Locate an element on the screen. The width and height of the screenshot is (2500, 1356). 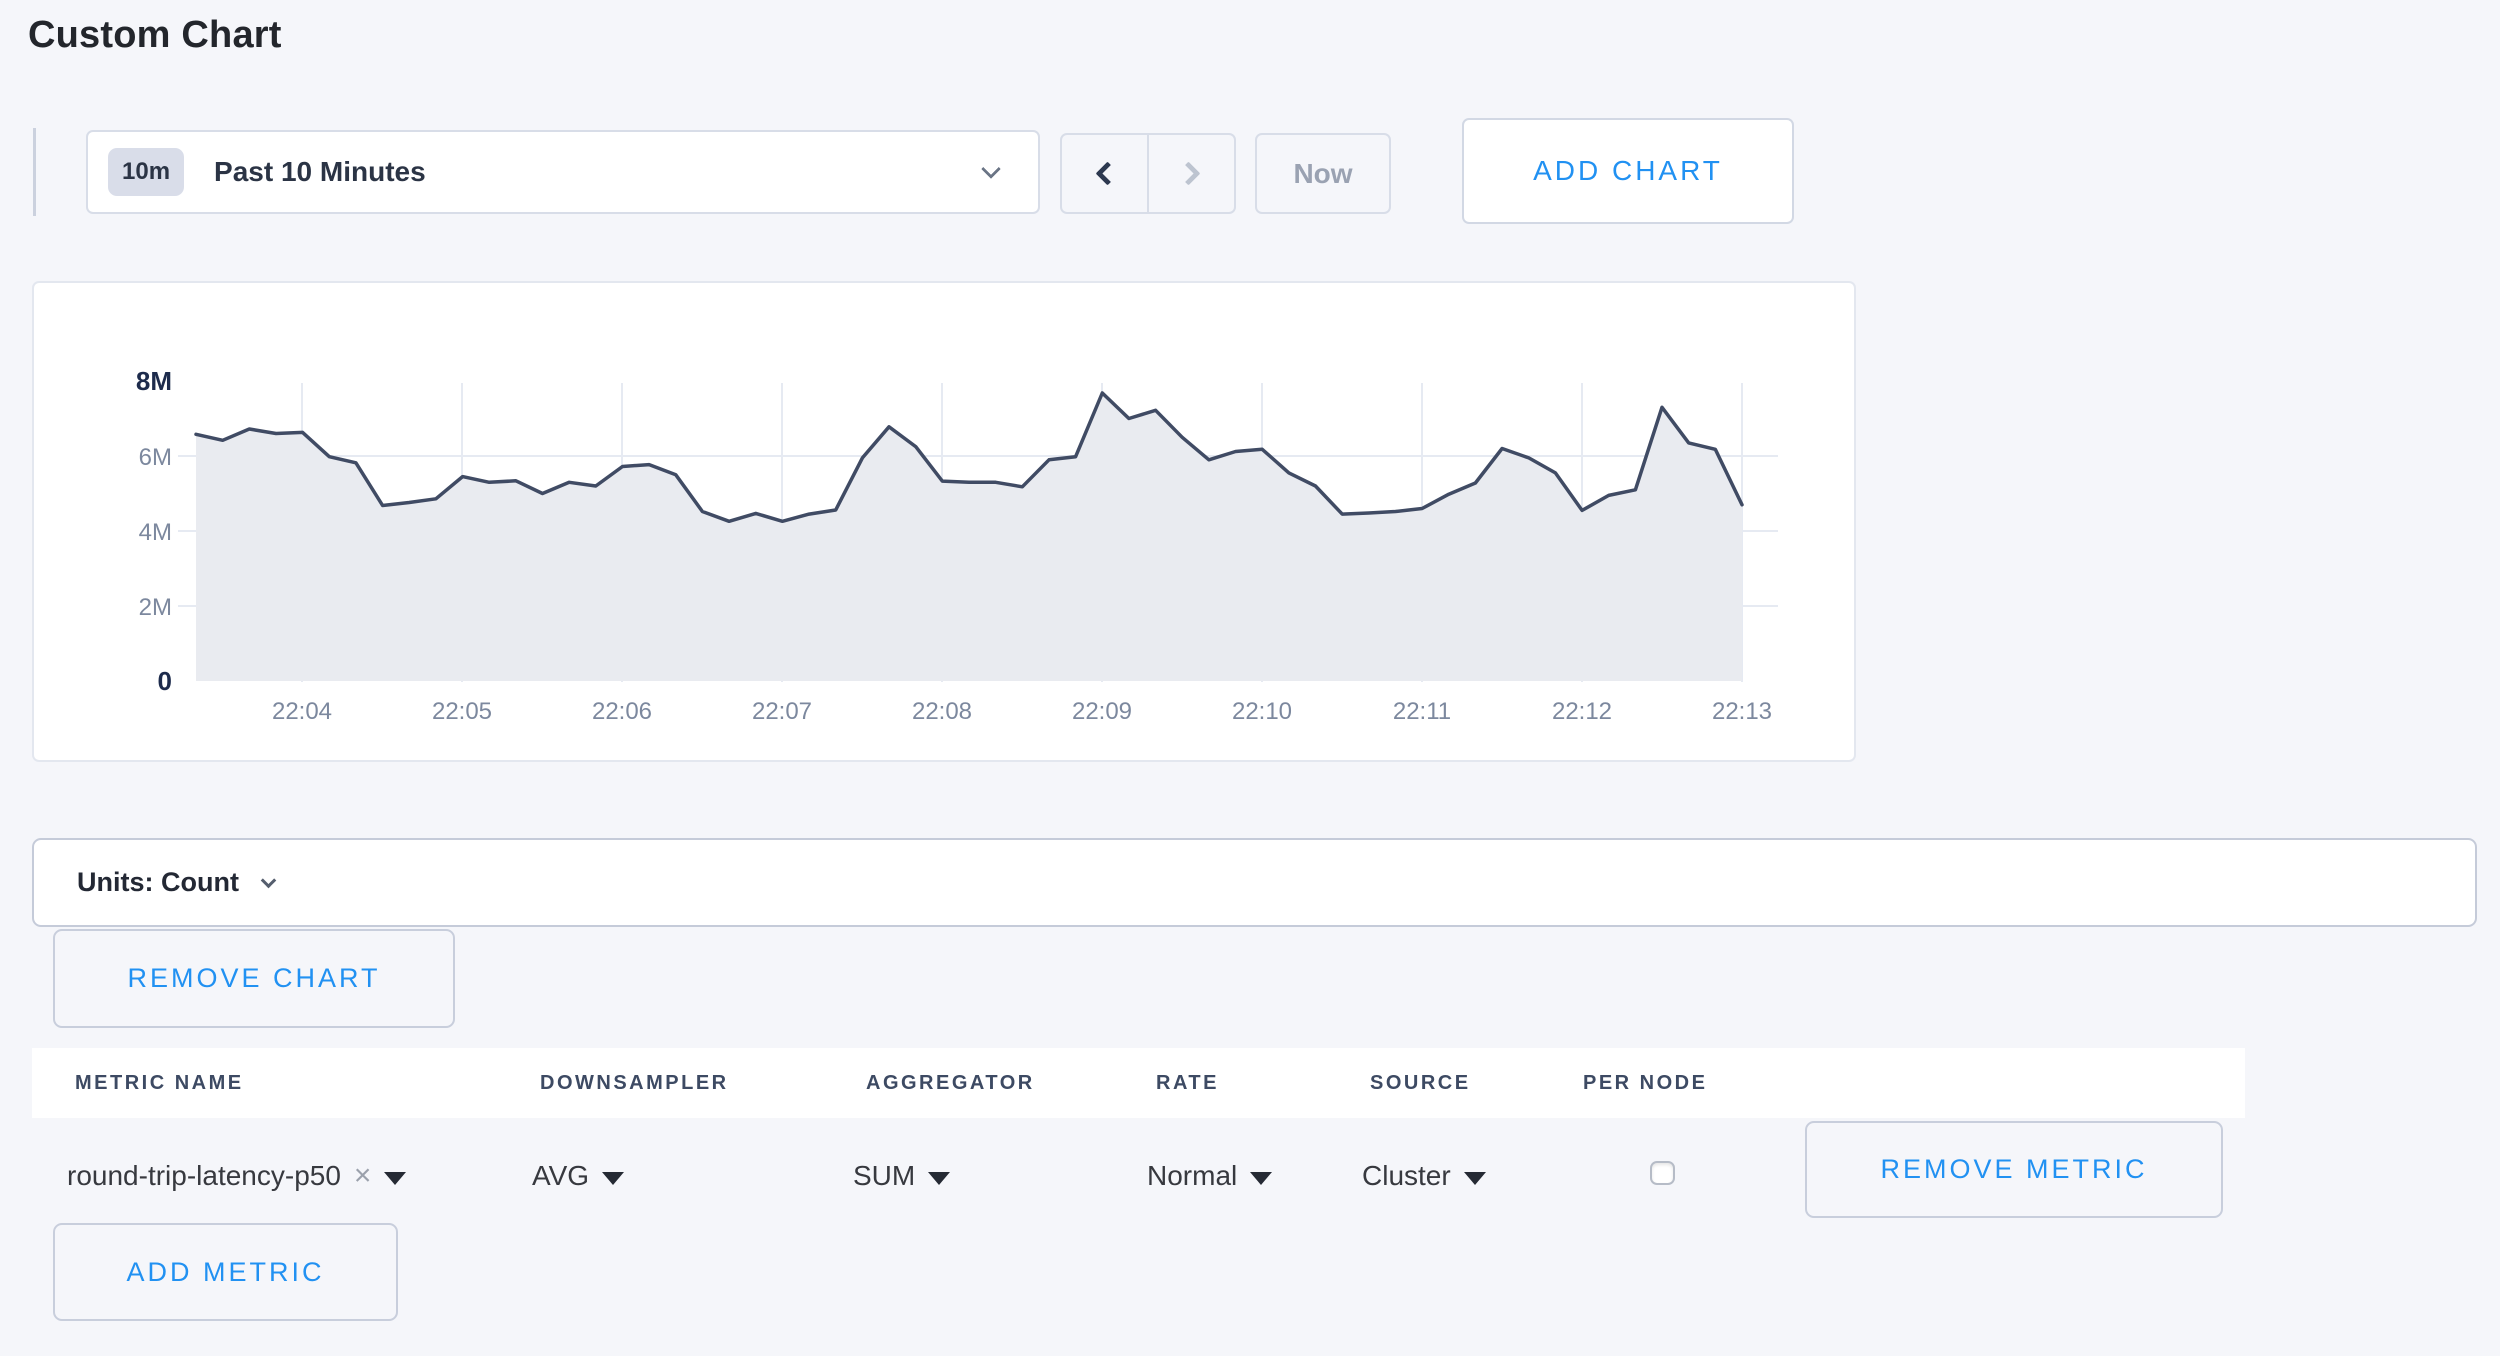
svg-text: 22:09 is located at coordinates (1102, 711).